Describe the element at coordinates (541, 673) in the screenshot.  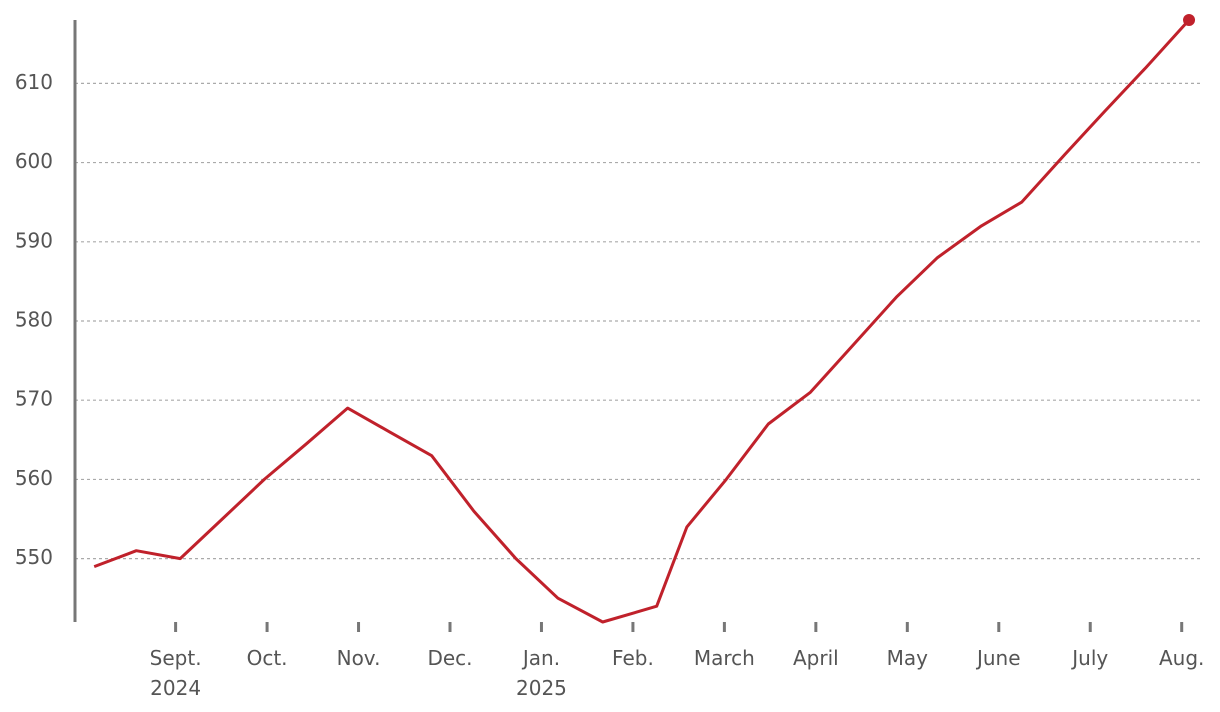
I see `x-tick-label: Jan. 2025` at that location.